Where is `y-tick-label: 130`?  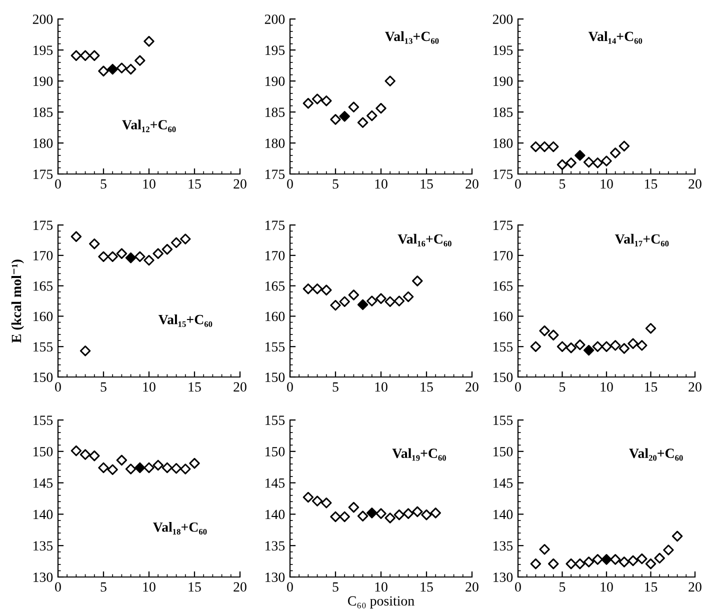
y-tick-label: 130 is located at coordinates (275, 577).